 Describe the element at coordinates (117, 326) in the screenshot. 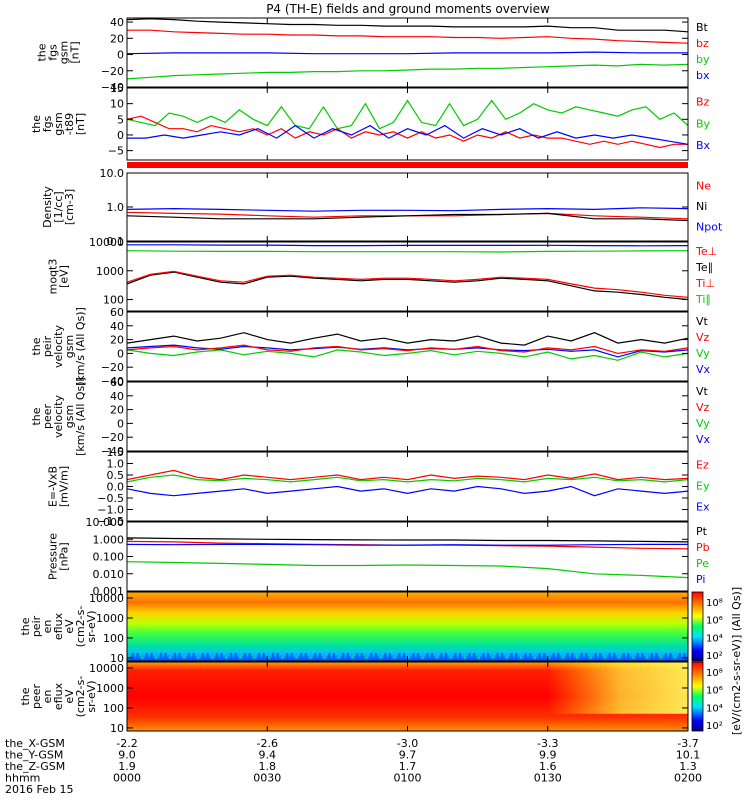

I see `y-tick-label: 40` at that location.